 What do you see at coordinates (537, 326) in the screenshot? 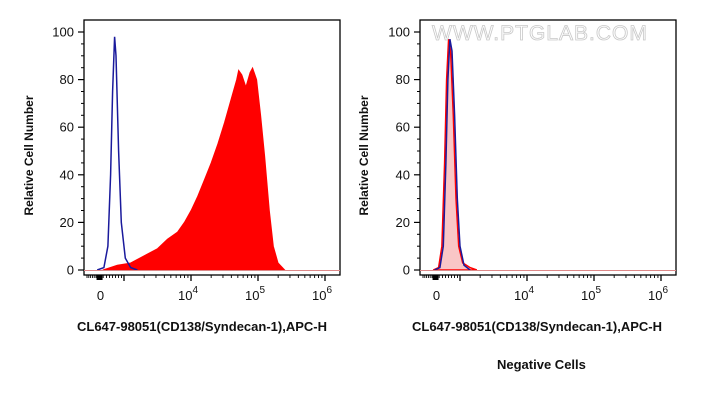
I see `right-xlabel: CL647-98051(CD138/Syndecan-1),APC-H` at bounding box center [537, 326].